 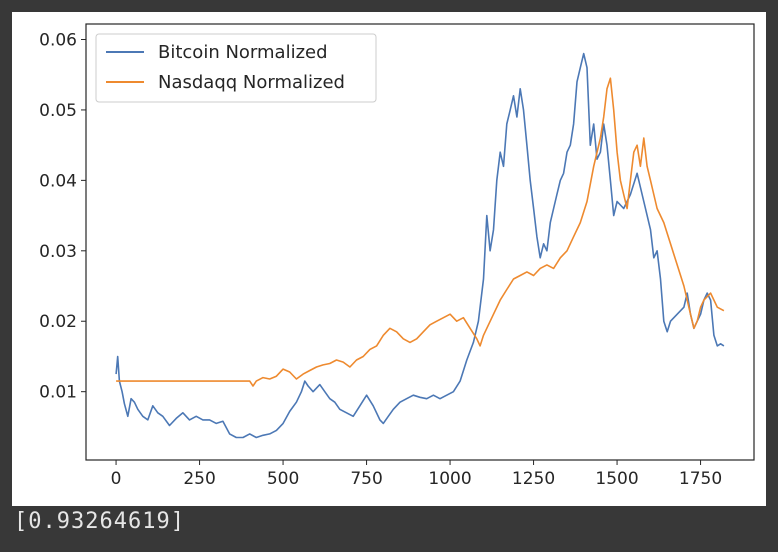 What do you see at coordinates (700, 479) in the screenshot?
I see `x-tick-label-7: 1750` at bounding box center [700, 479].